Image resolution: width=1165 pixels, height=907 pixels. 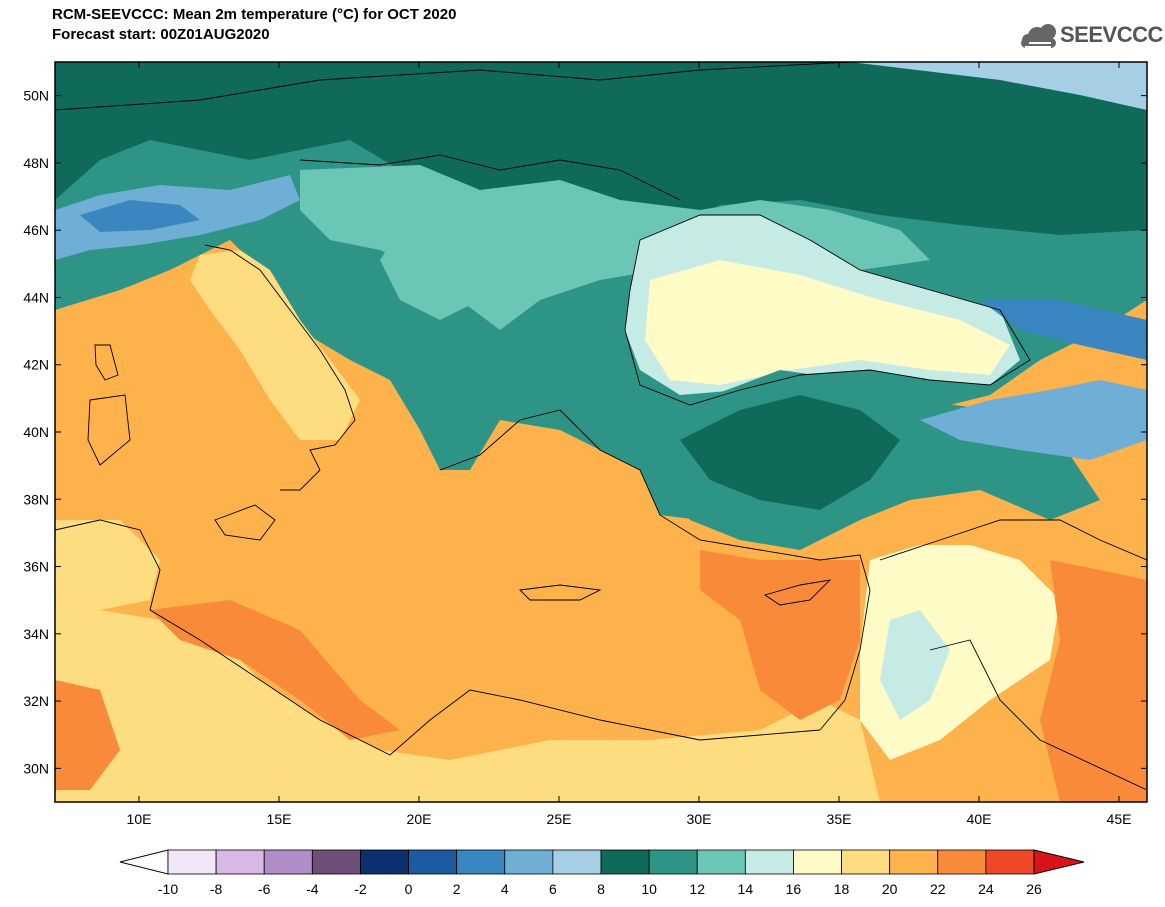 What do you see at coordinates (1038, 36) in the screenshot?
I see `cloud-icon` at bounding box center [1038, 36].